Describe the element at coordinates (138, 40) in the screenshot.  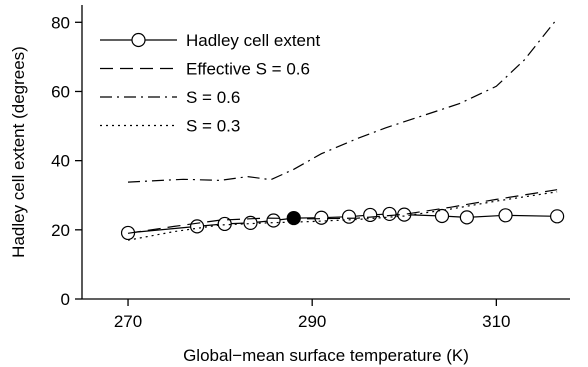
I see `legend-marker` at that location.